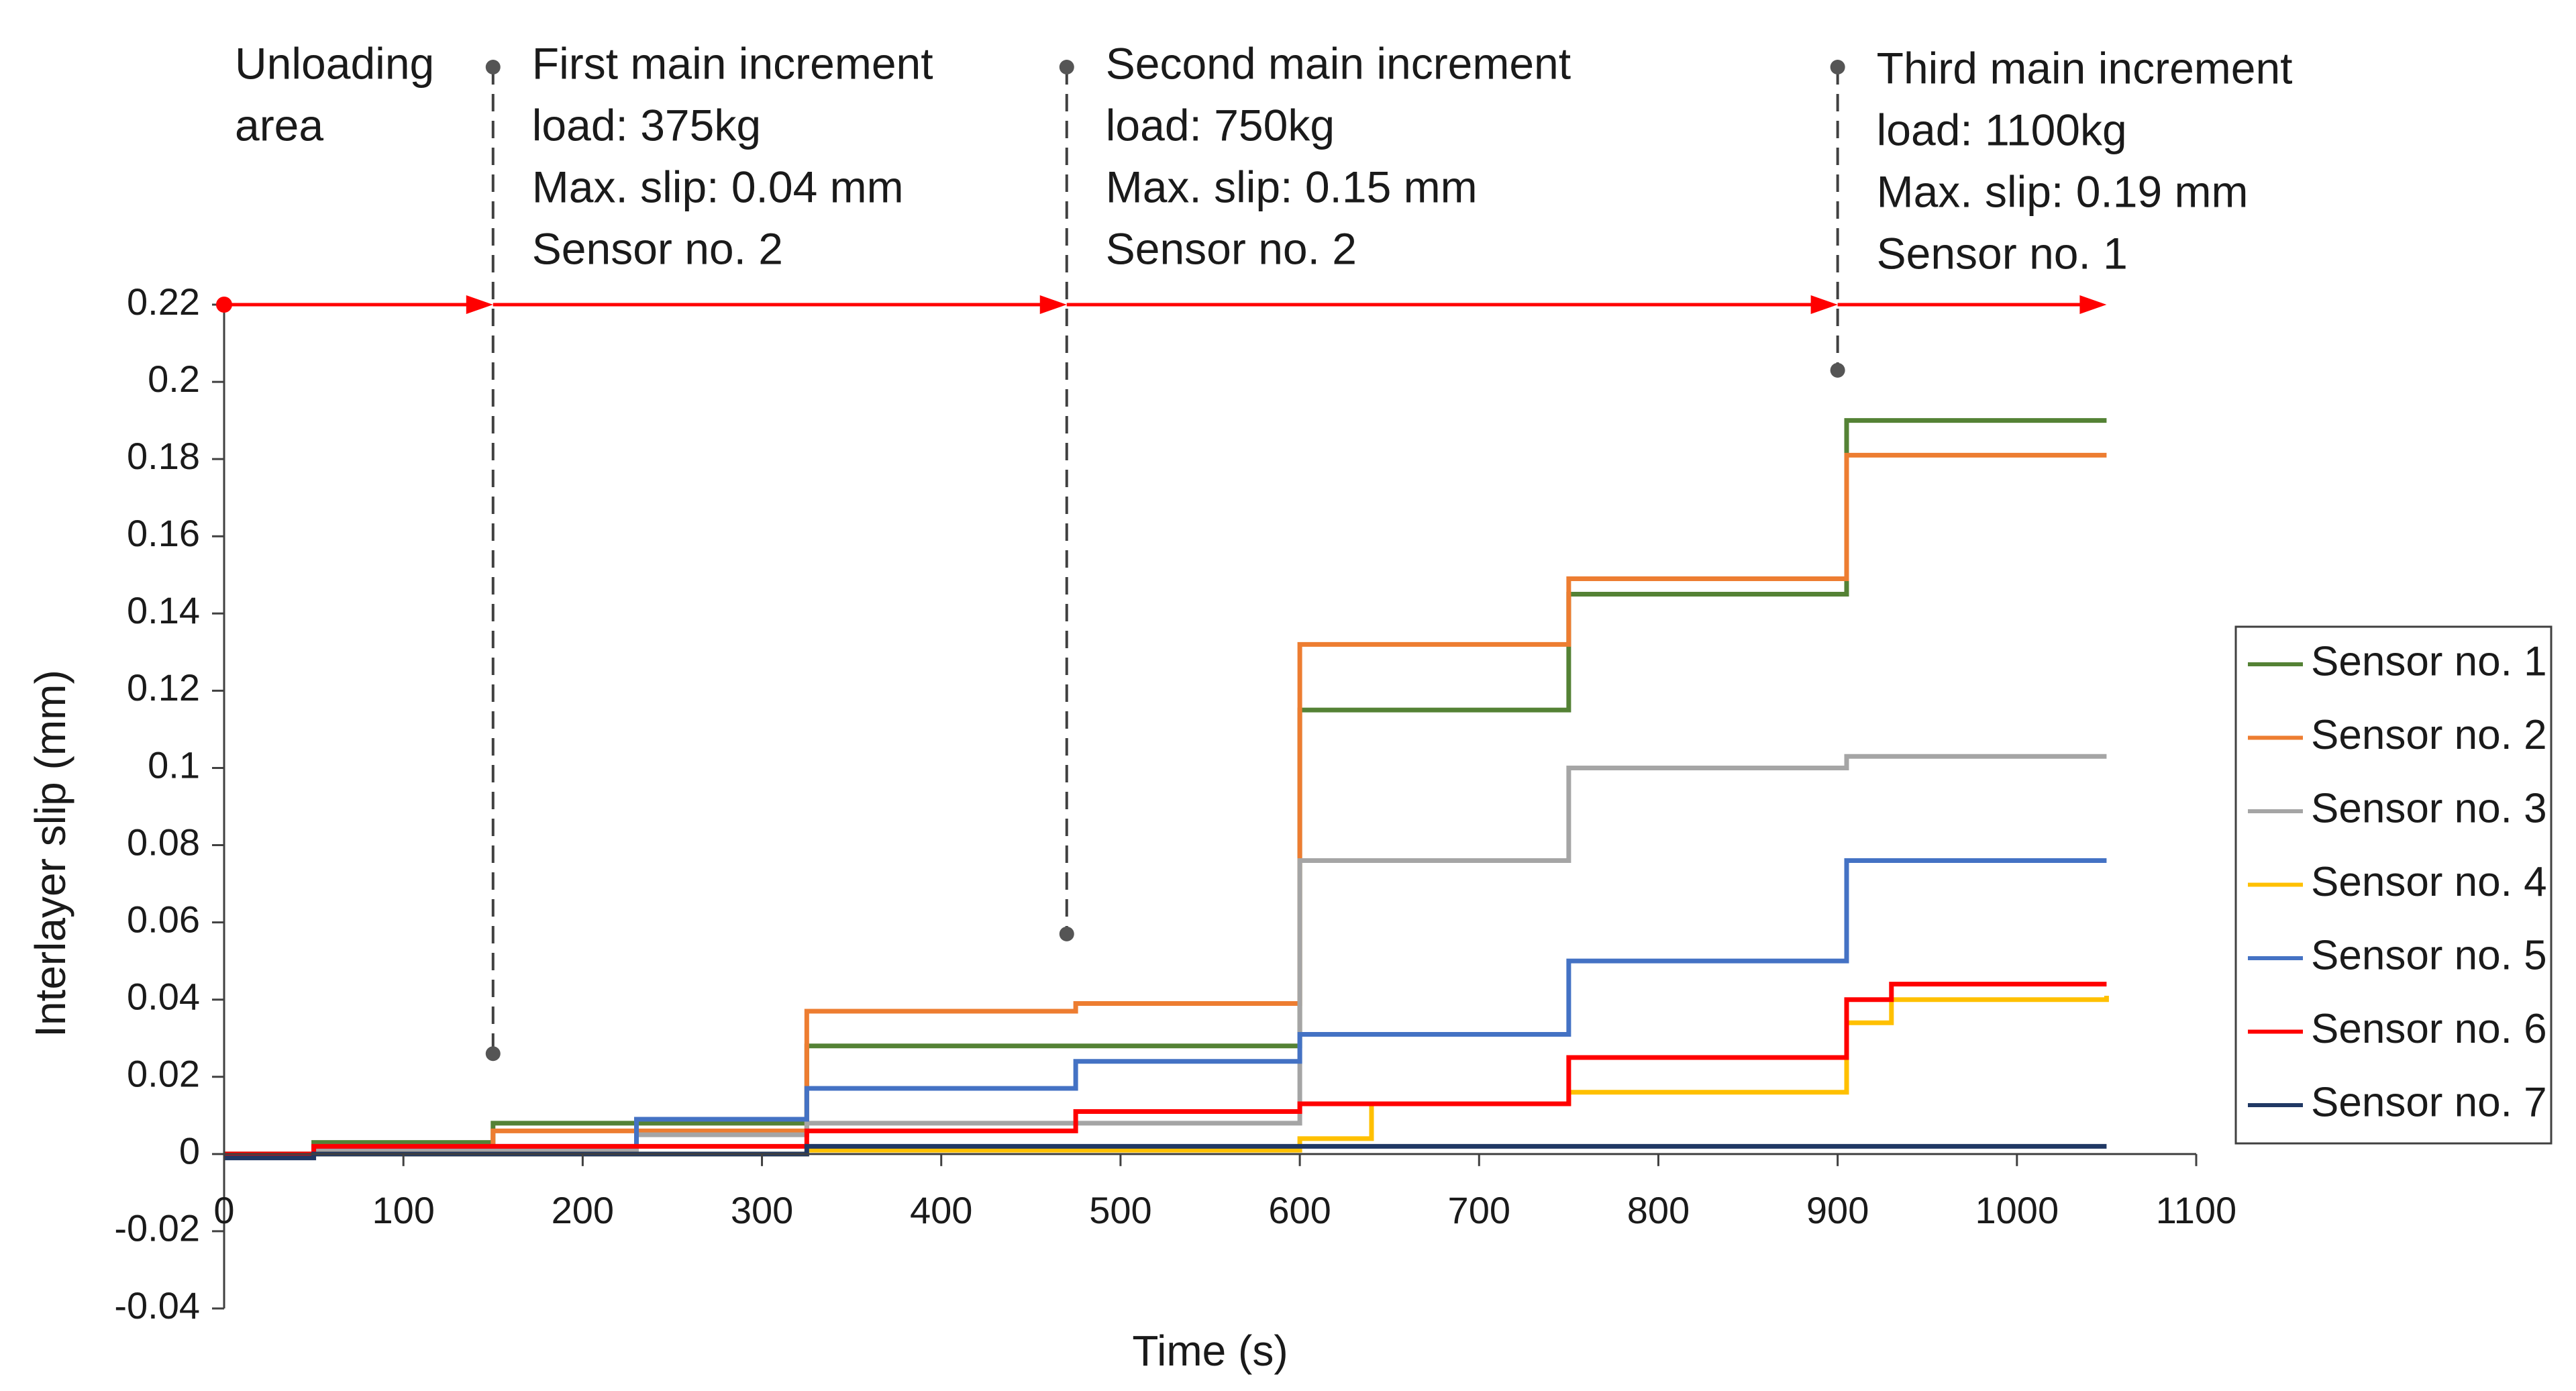 This screenshot has width=2576, height=1391. I want to click on legend-label-sensor-4: Sensor no. 4, so click(2429, 882).